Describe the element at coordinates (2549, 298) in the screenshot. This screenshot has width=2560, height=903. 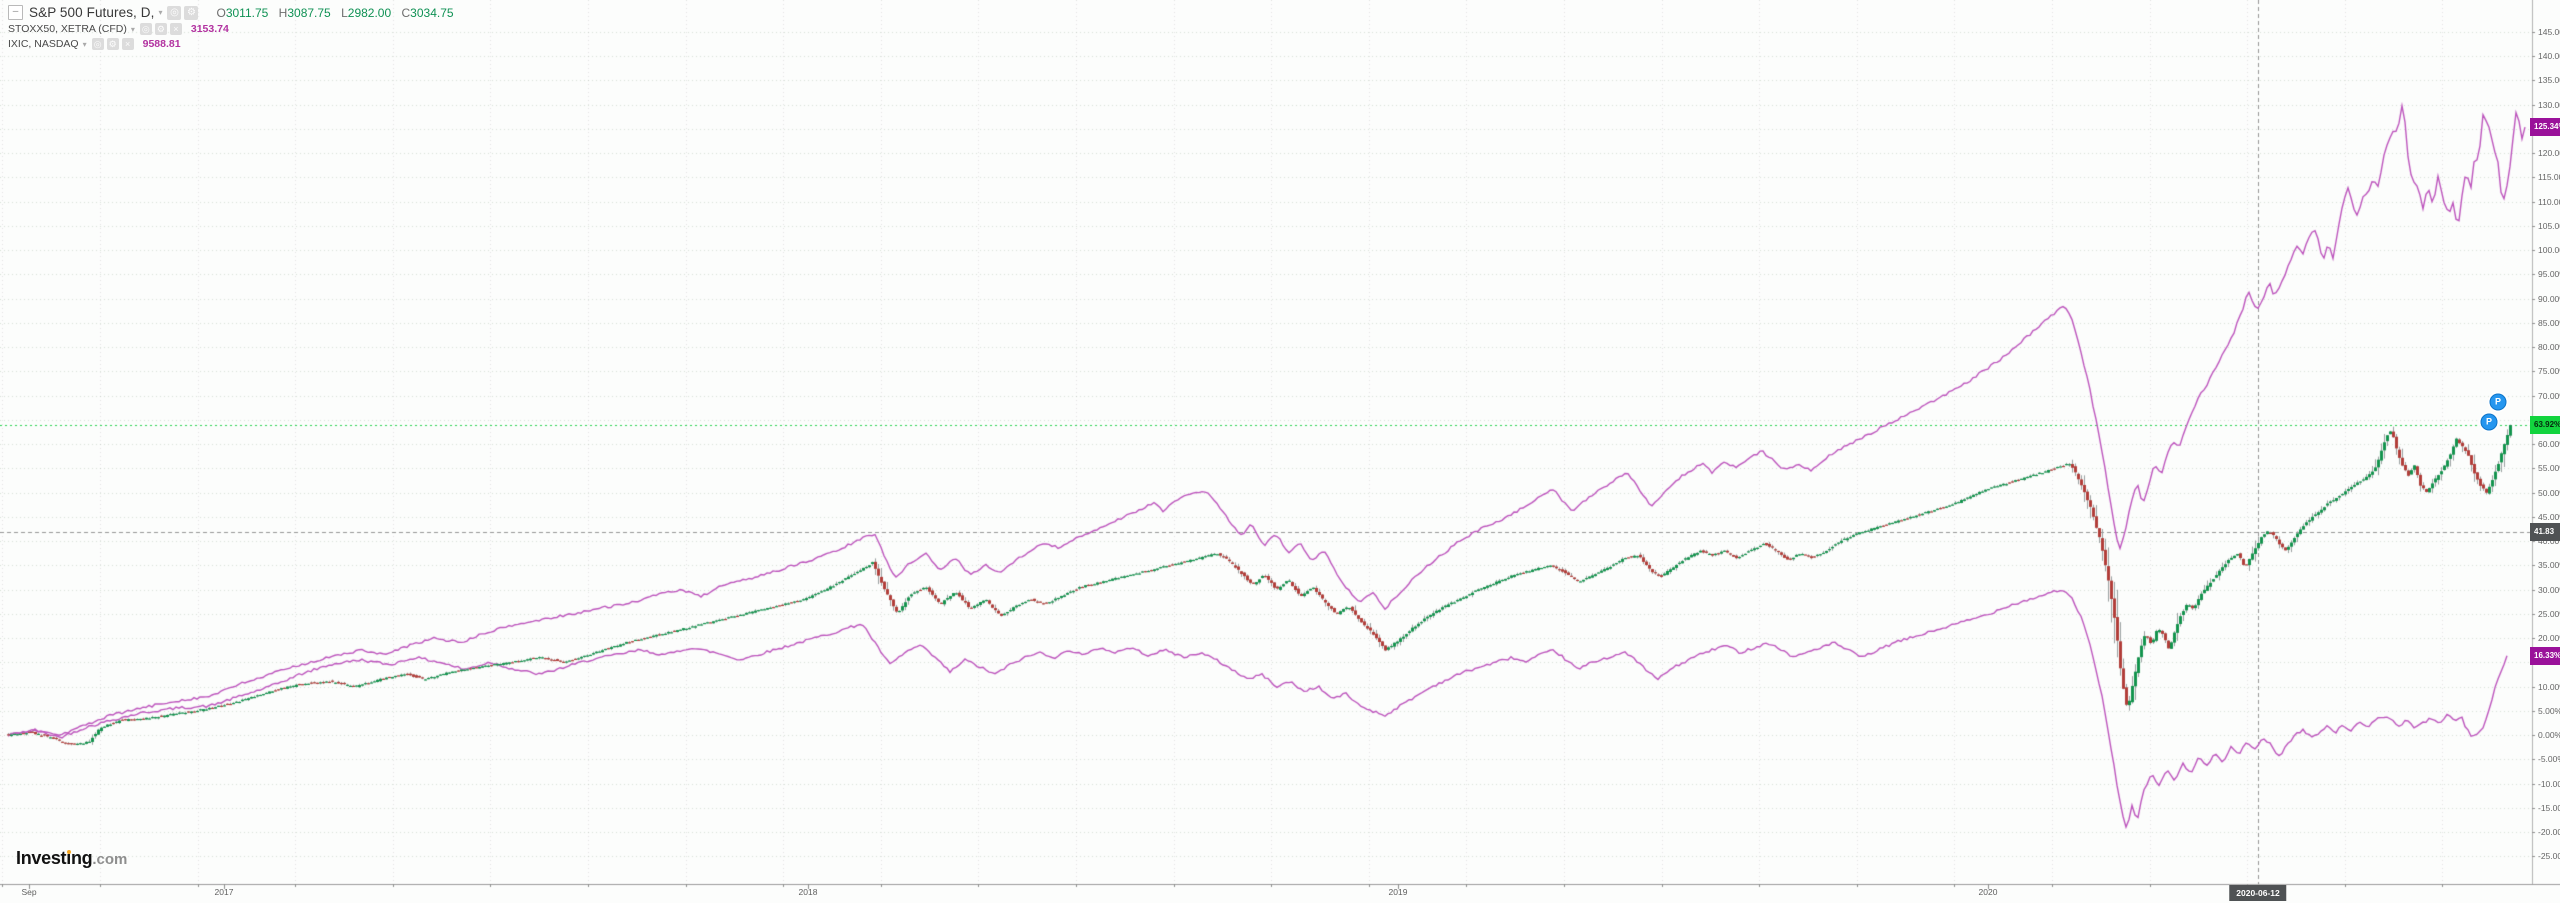
I see `price-axis-label: 90.00%` at that location.